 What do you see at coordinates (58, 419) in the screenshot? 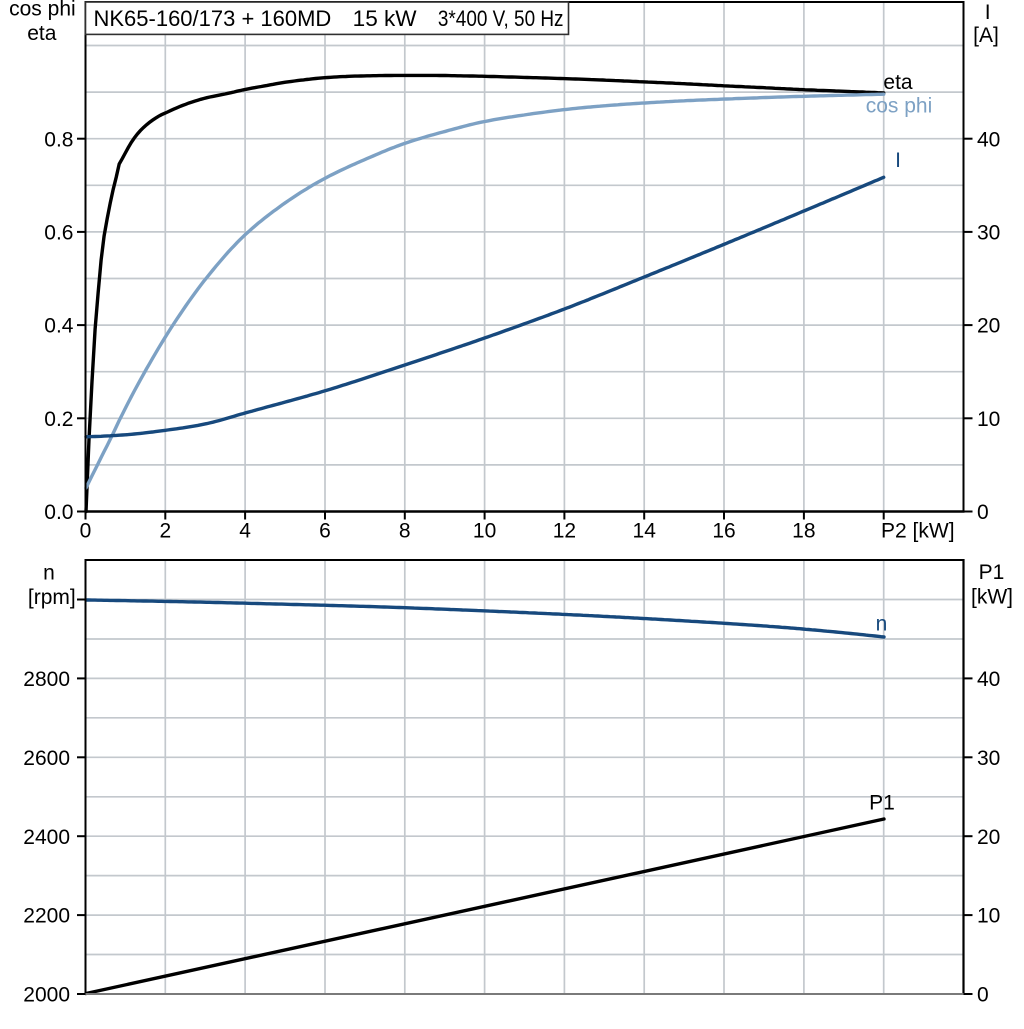
I see `svg-text: 0.2` at bounding box center [58, 419].